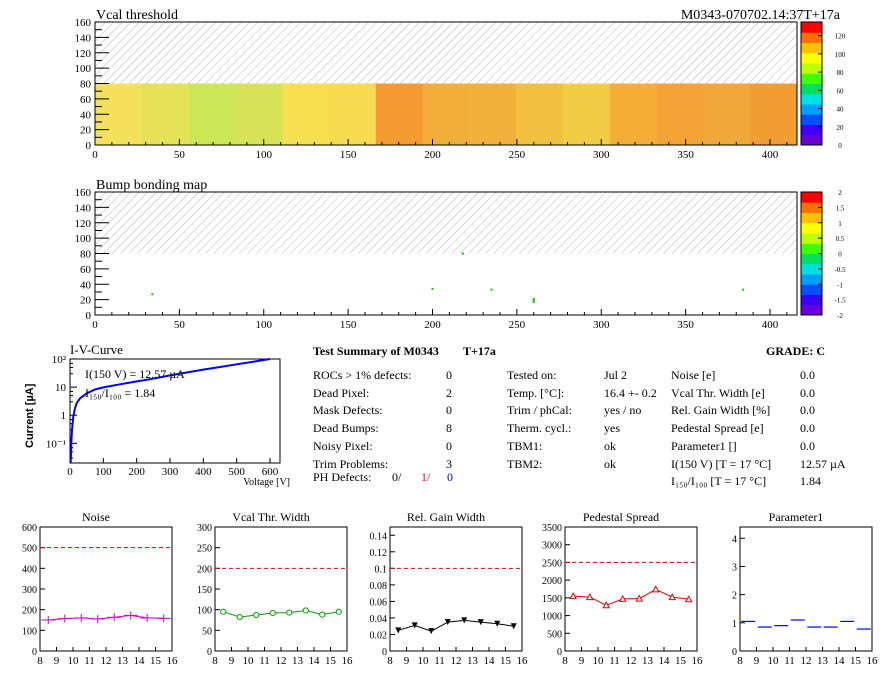 The width and height of the screenshot is (896, 677). Describe the element at coordinates (446, 223) in the screenshot. I see `map2-empty-region` at that location.